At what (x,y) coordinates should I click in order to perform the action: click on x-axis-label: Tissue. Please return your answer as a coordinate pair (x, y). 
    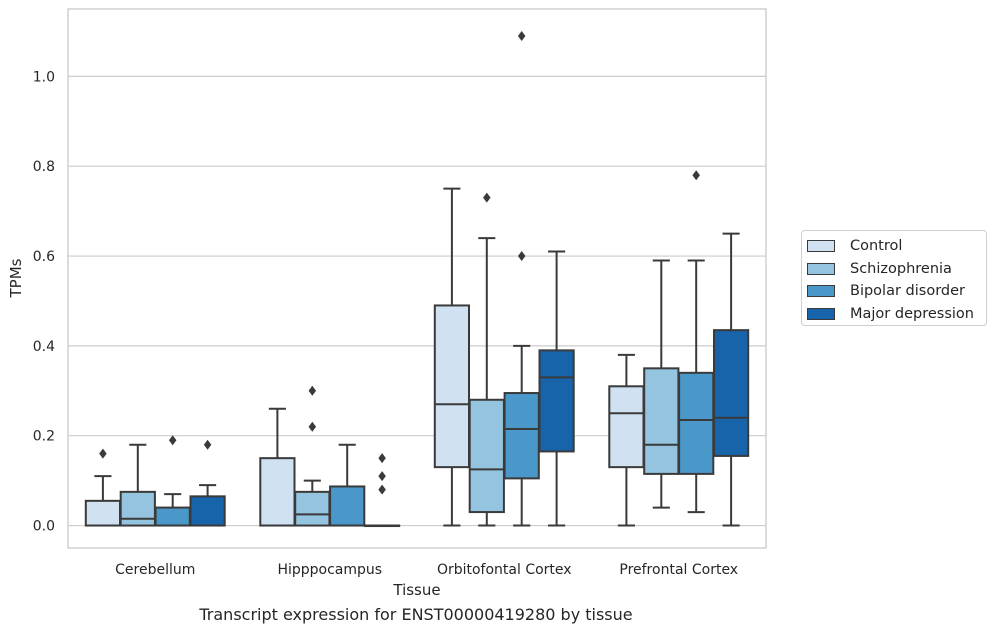
    Looking at the image, I should click on (416, 590).